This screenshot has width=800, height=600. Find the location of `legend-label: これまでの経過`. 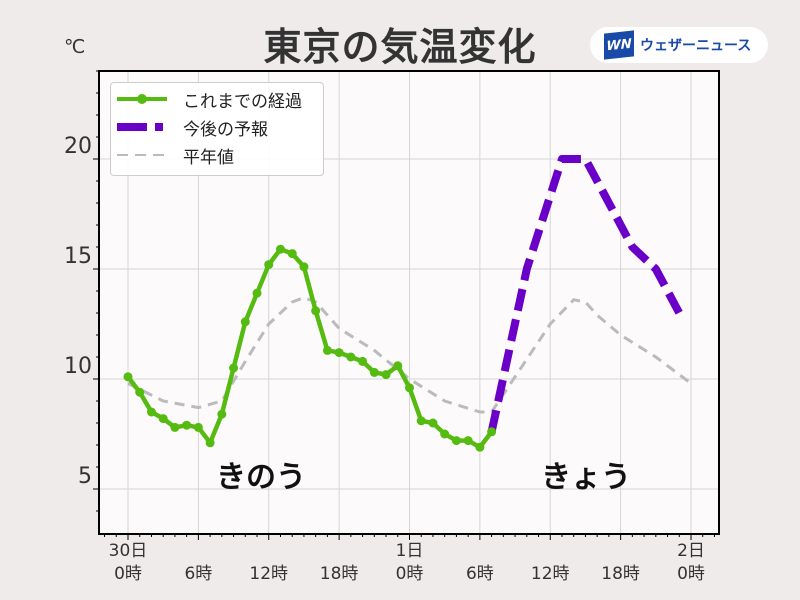

legend-label: これまでの経過 is located at coordinates (242, 101).